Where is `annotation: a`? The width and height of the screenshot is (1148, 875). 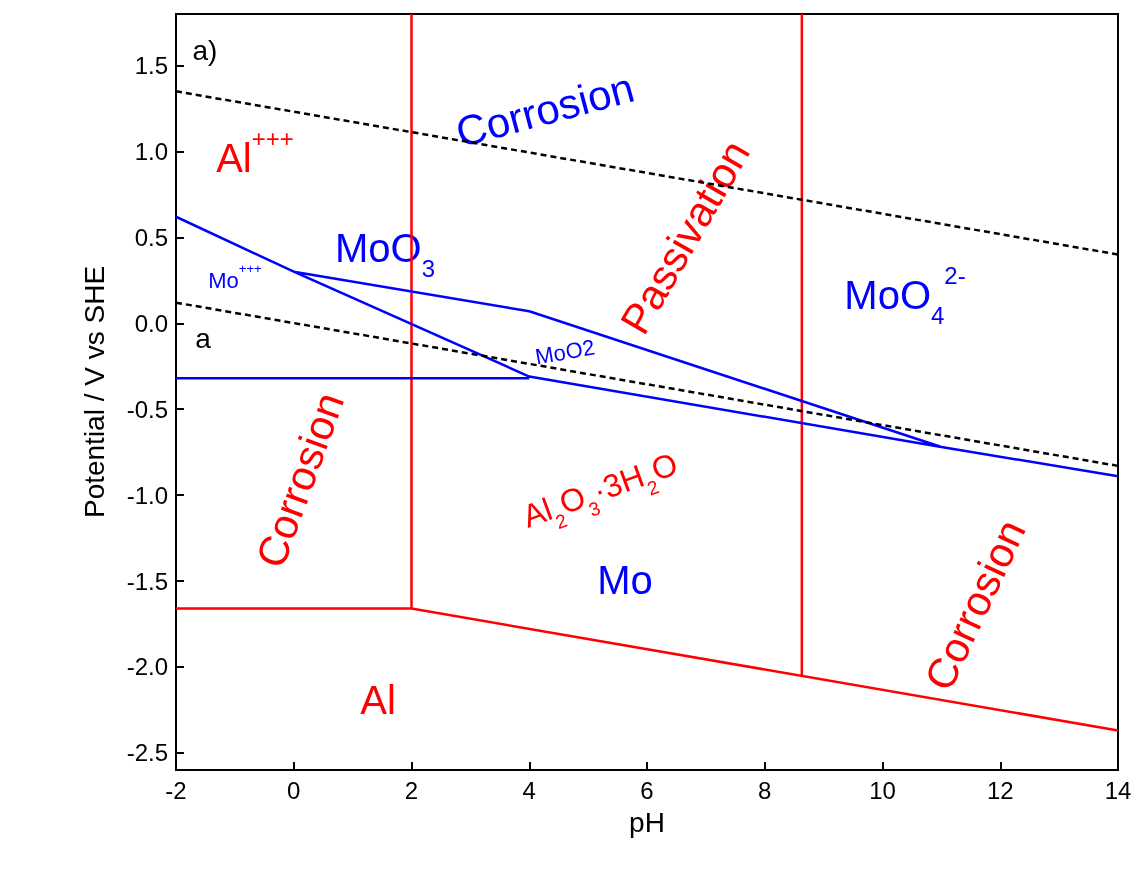 annotation: a is located at coordinates (203, 338).